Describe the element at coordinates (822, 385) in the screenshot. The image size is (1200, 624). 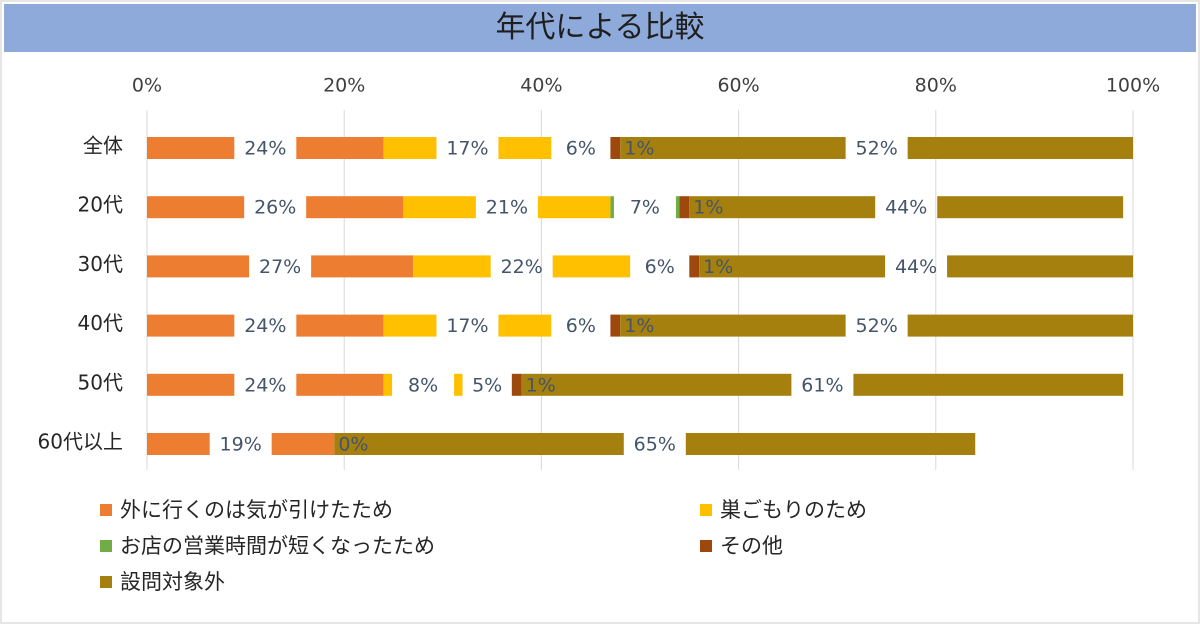
I see `data-label: 61%` at that location.